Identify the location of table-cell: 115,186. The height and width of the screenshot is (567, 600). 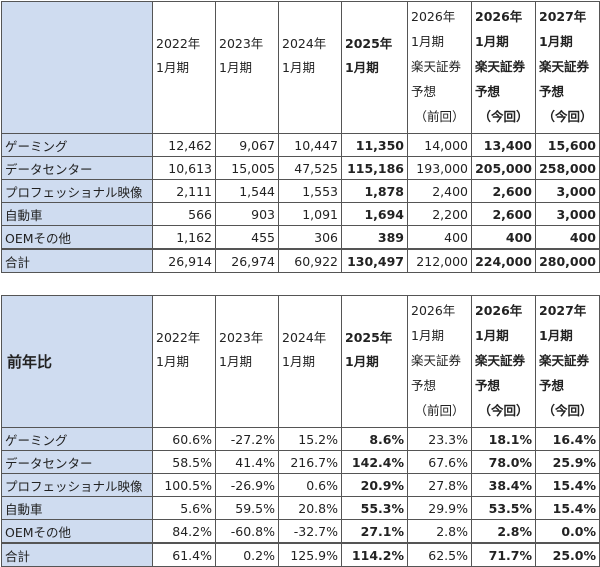
(374, 168).